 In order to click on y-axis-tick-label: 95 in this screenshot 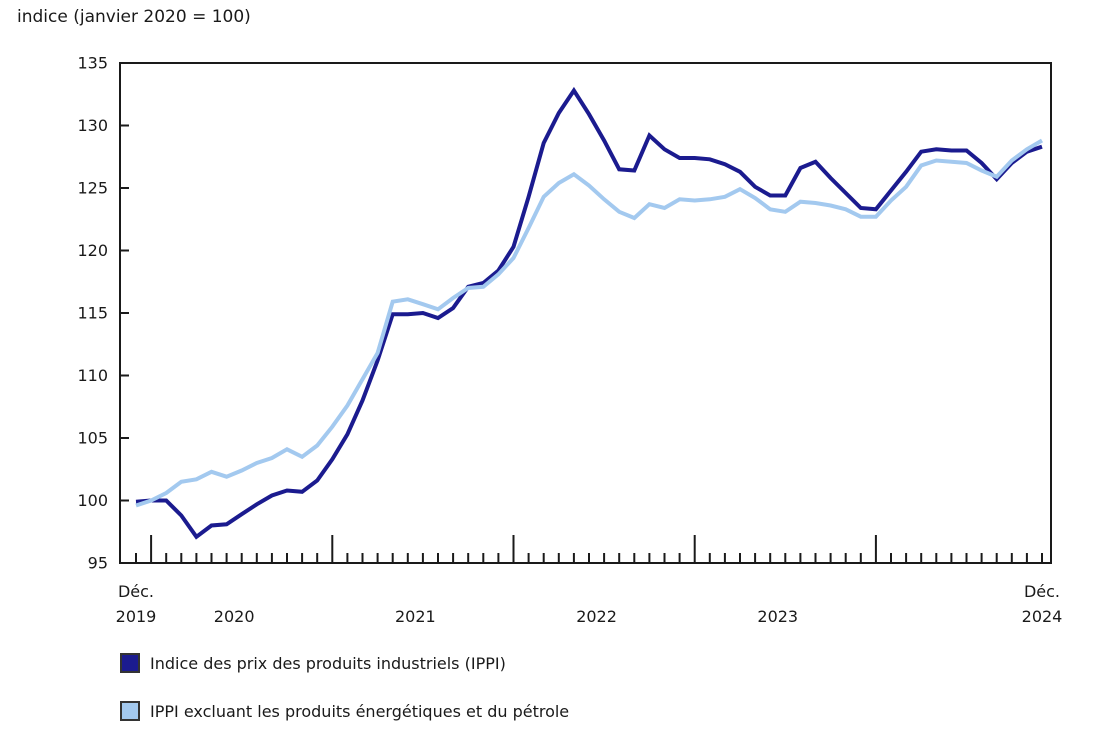, I will do `click(98, 563)`.